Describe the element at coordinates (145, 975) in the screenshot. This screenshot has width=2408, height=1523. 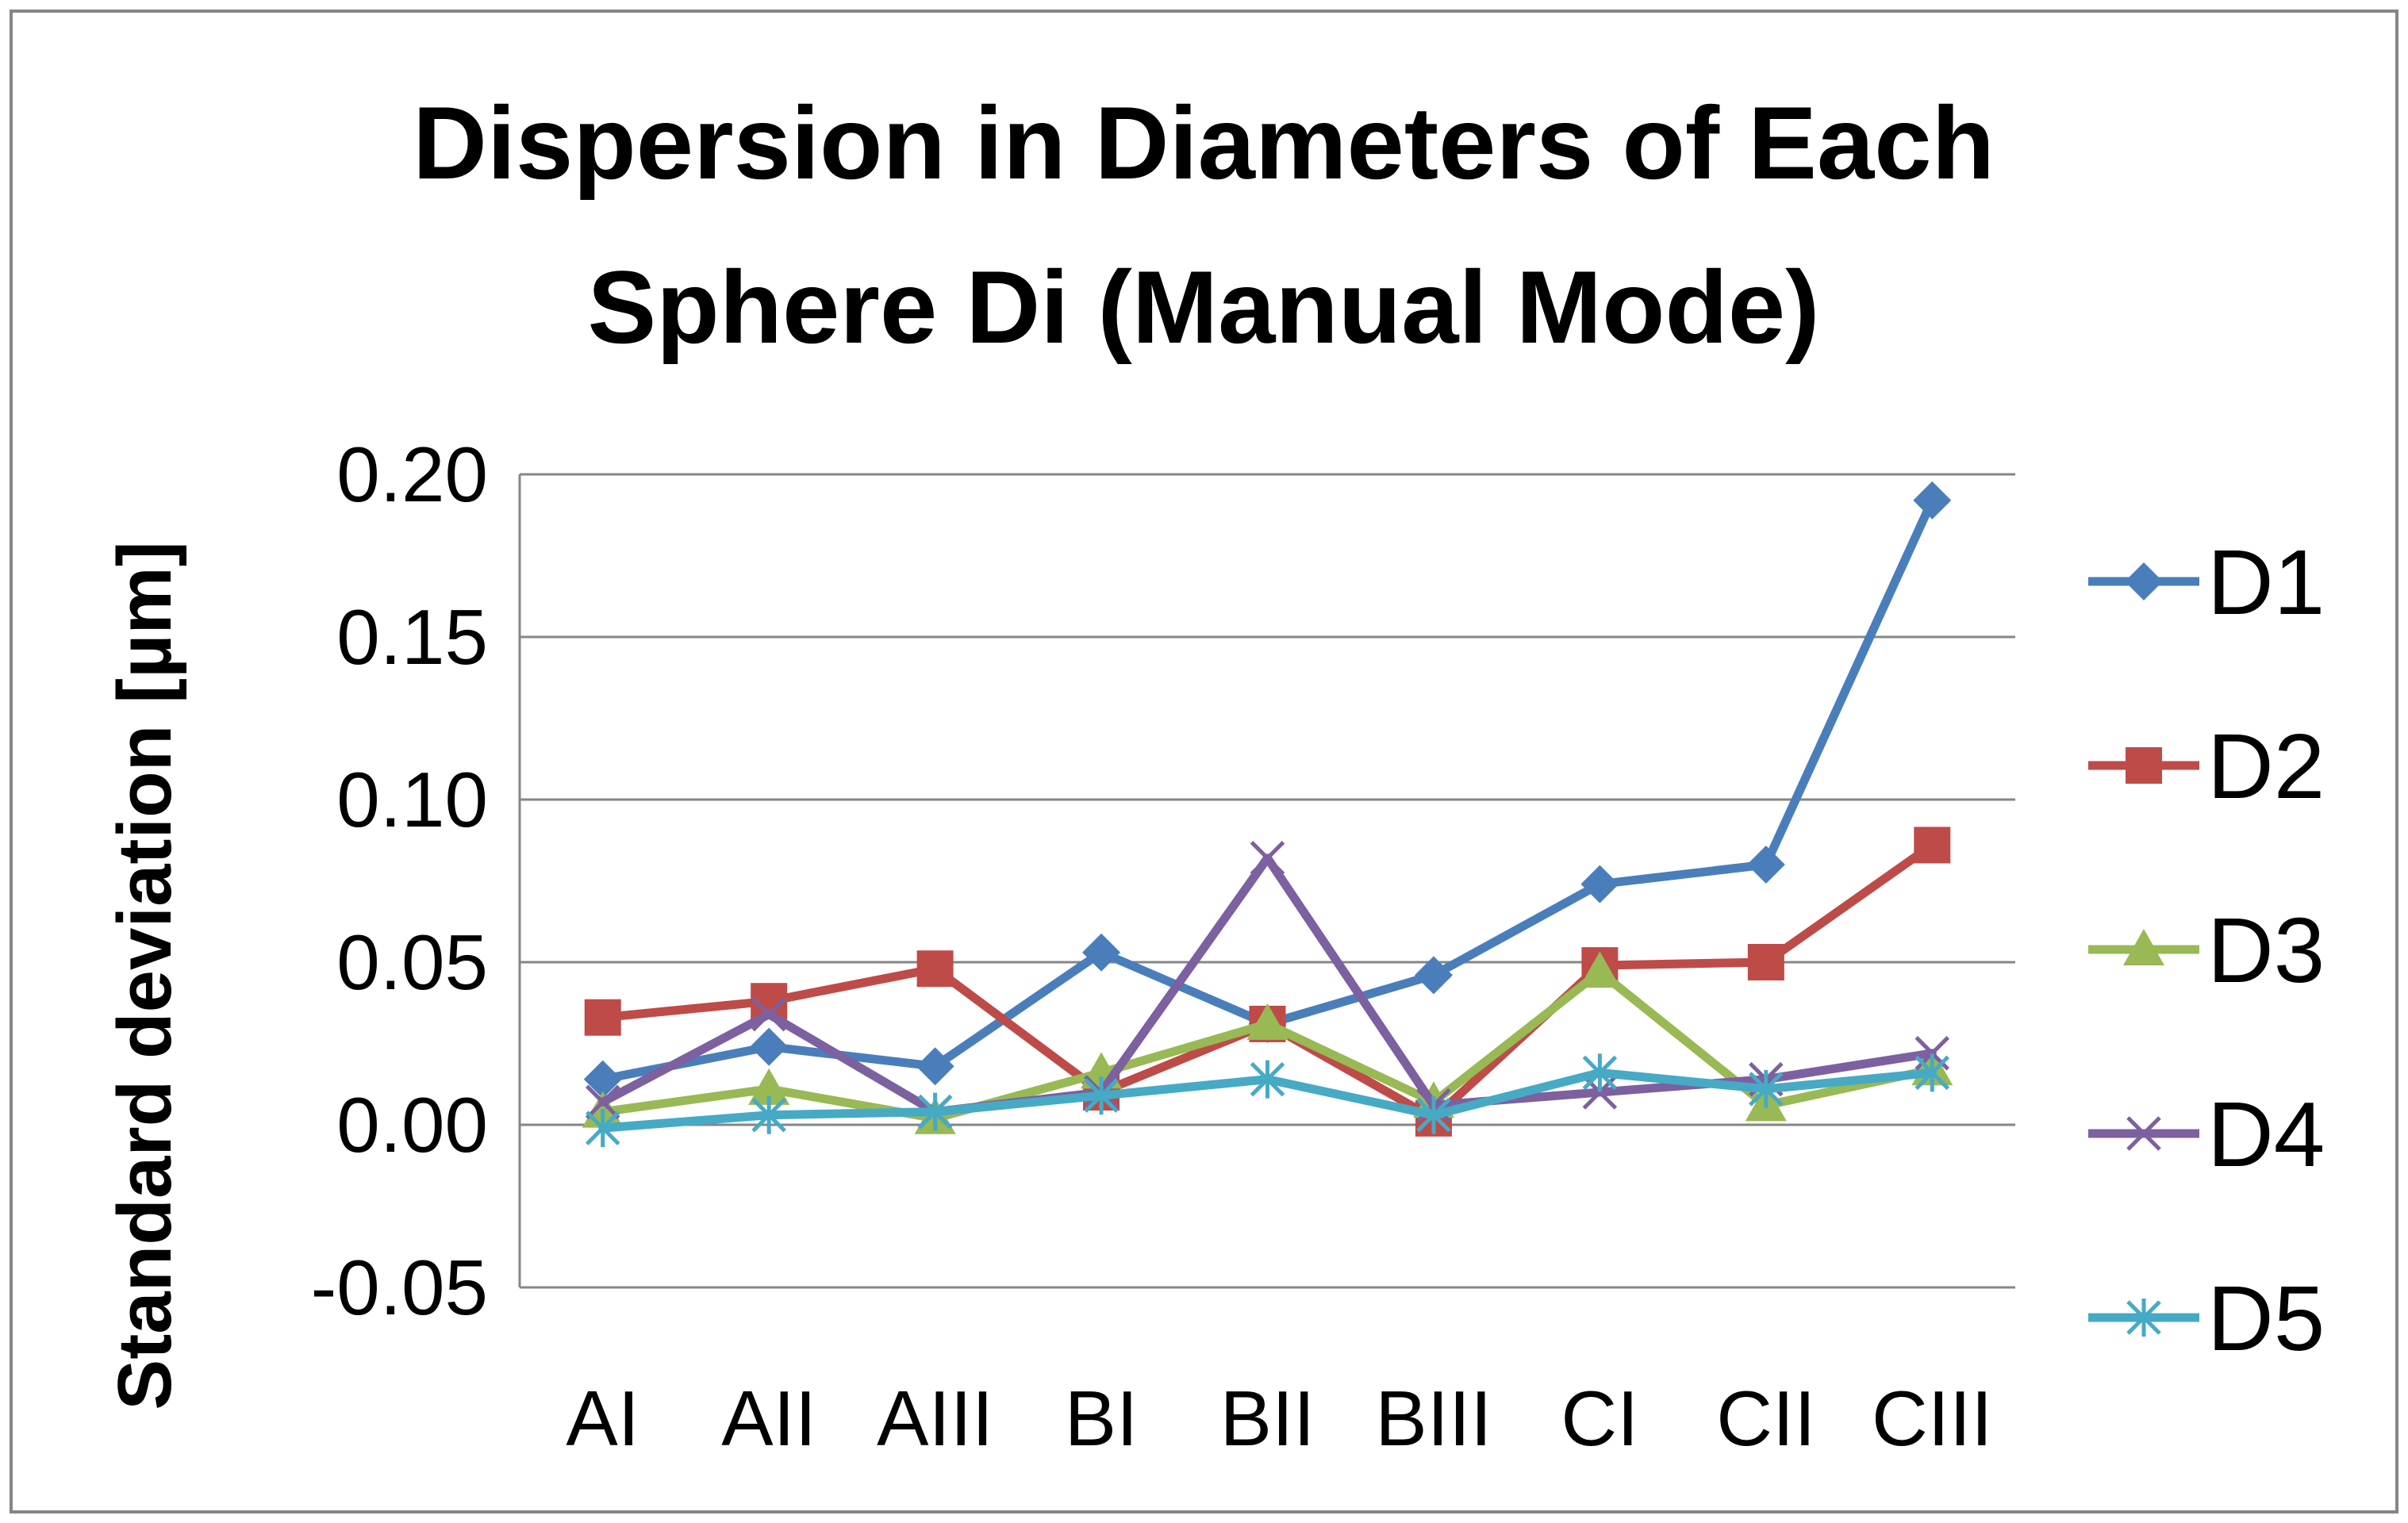
I see `y-axis-label: Standard deviation [µm]` at that location.